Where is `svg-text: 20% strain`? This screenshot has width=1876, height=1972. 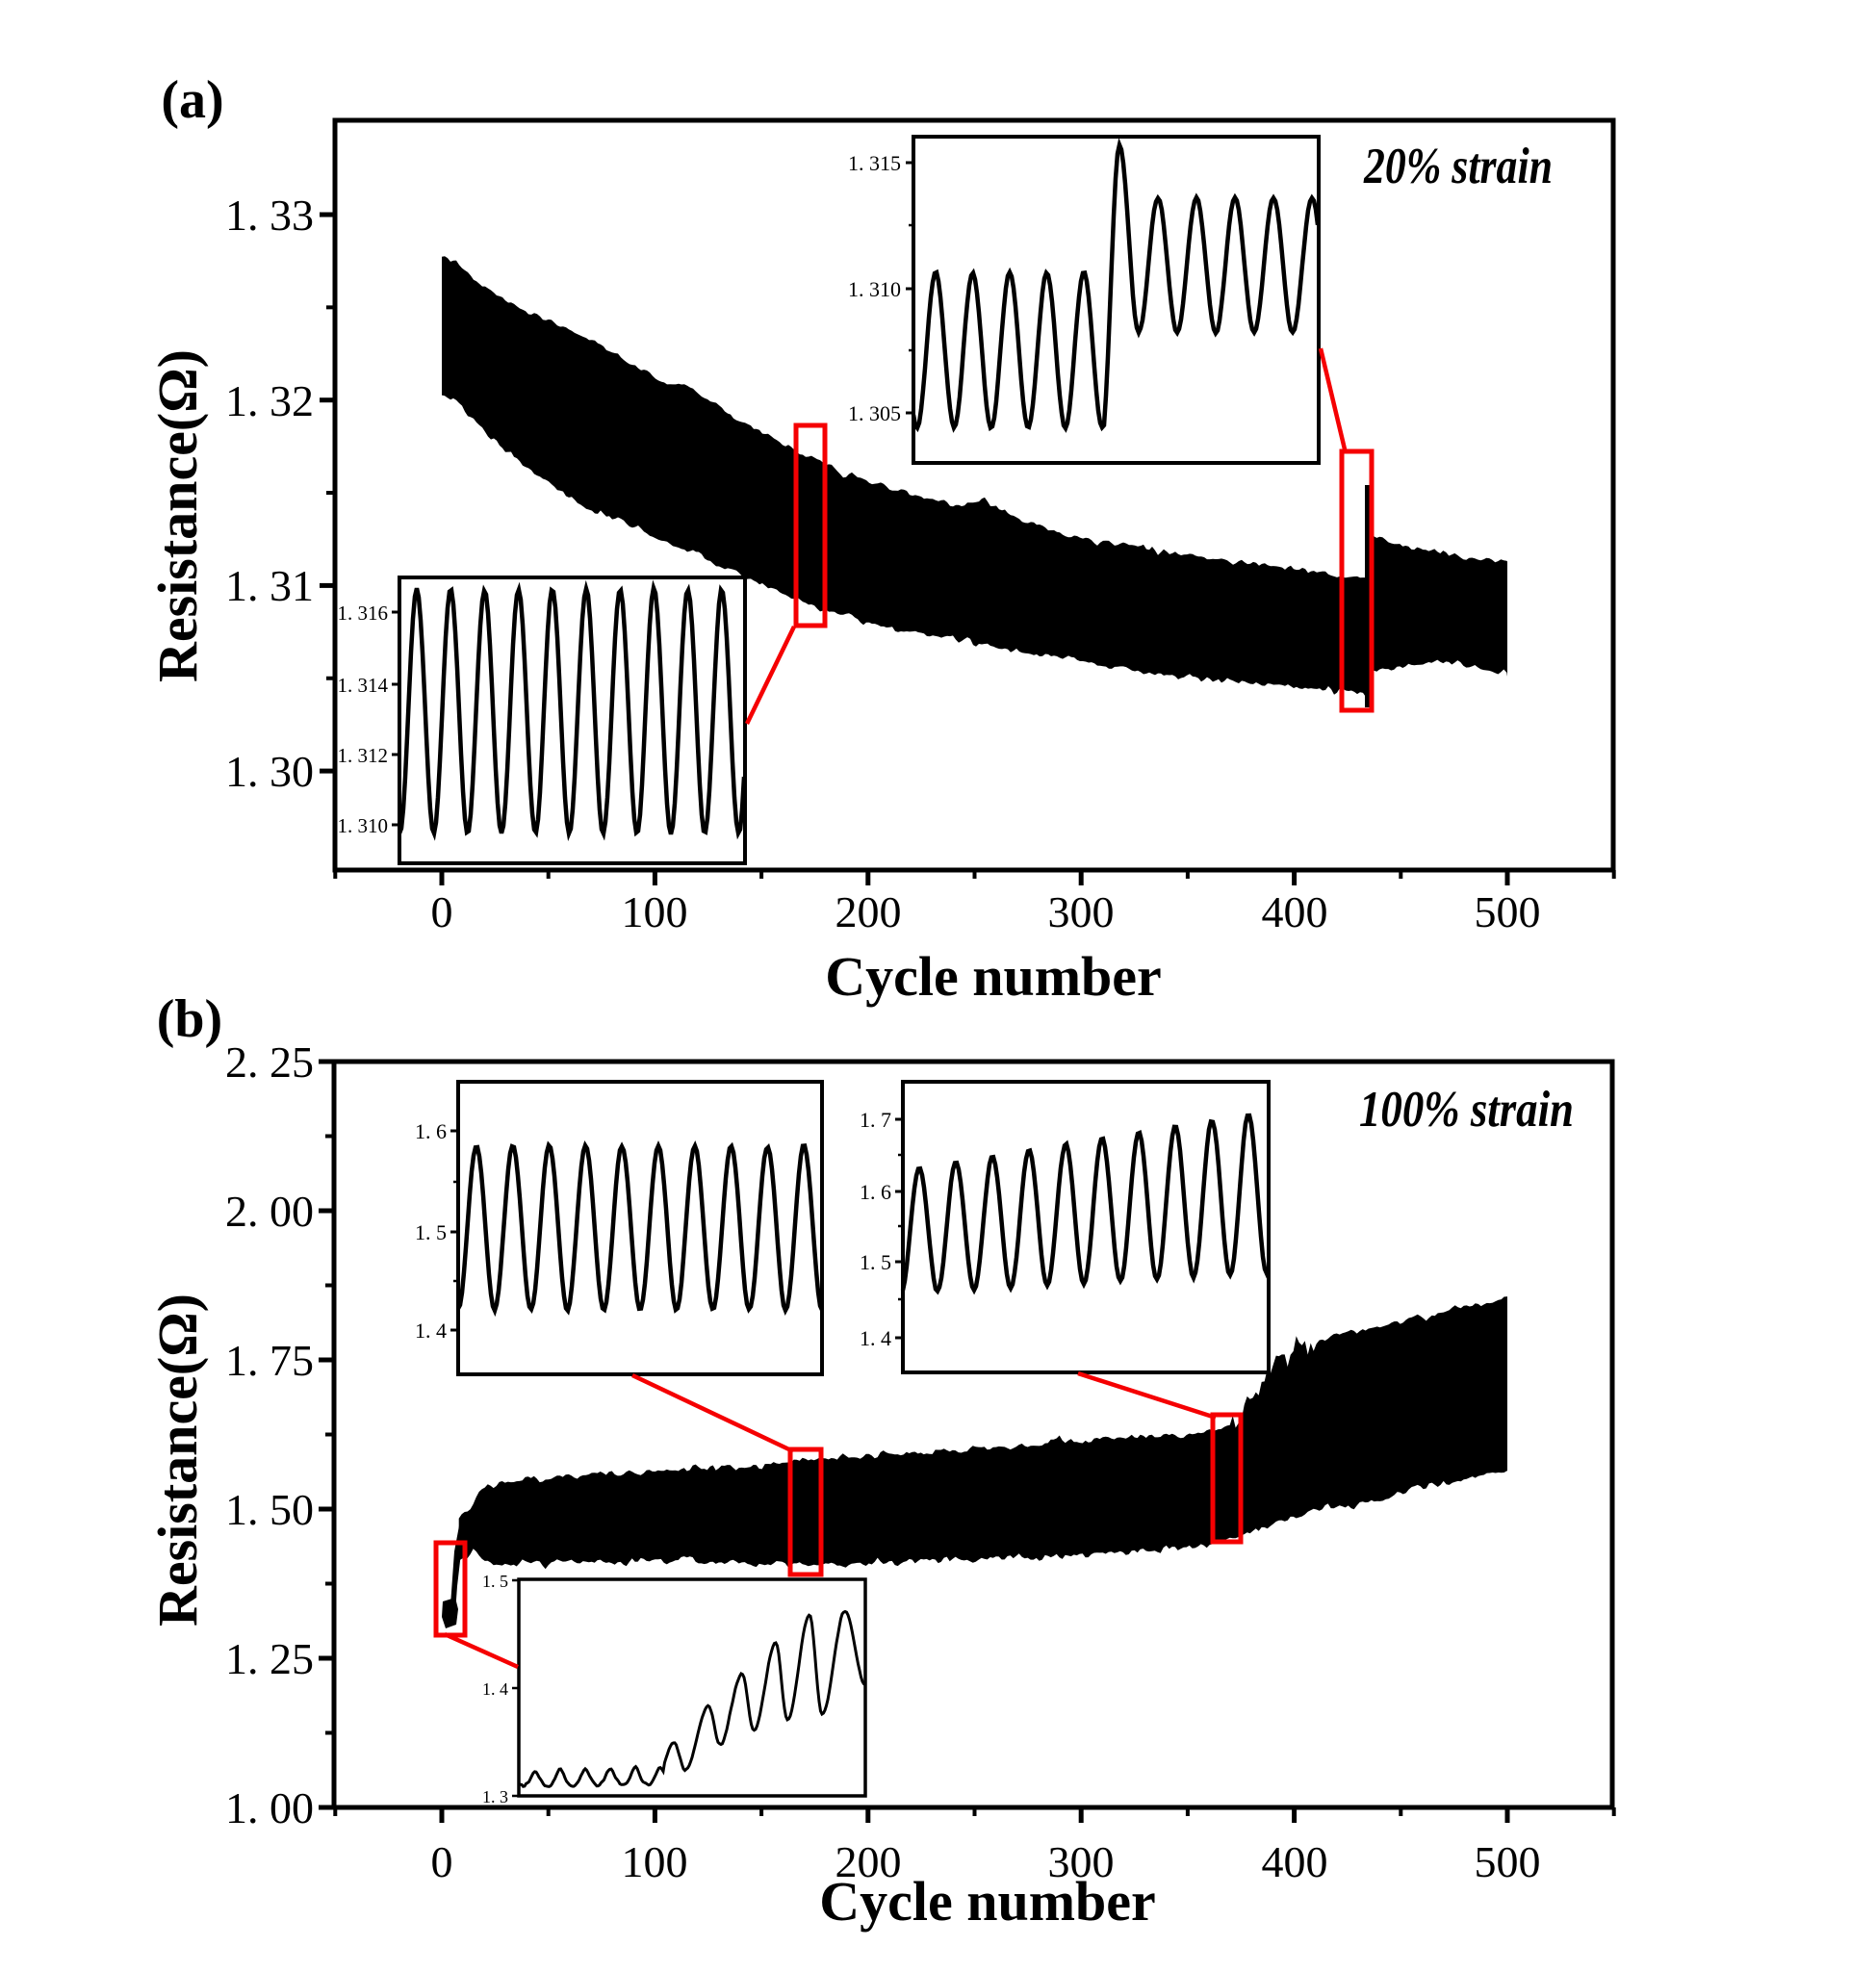 svg-text: 20% strain is located at coordinates (1458, 166).